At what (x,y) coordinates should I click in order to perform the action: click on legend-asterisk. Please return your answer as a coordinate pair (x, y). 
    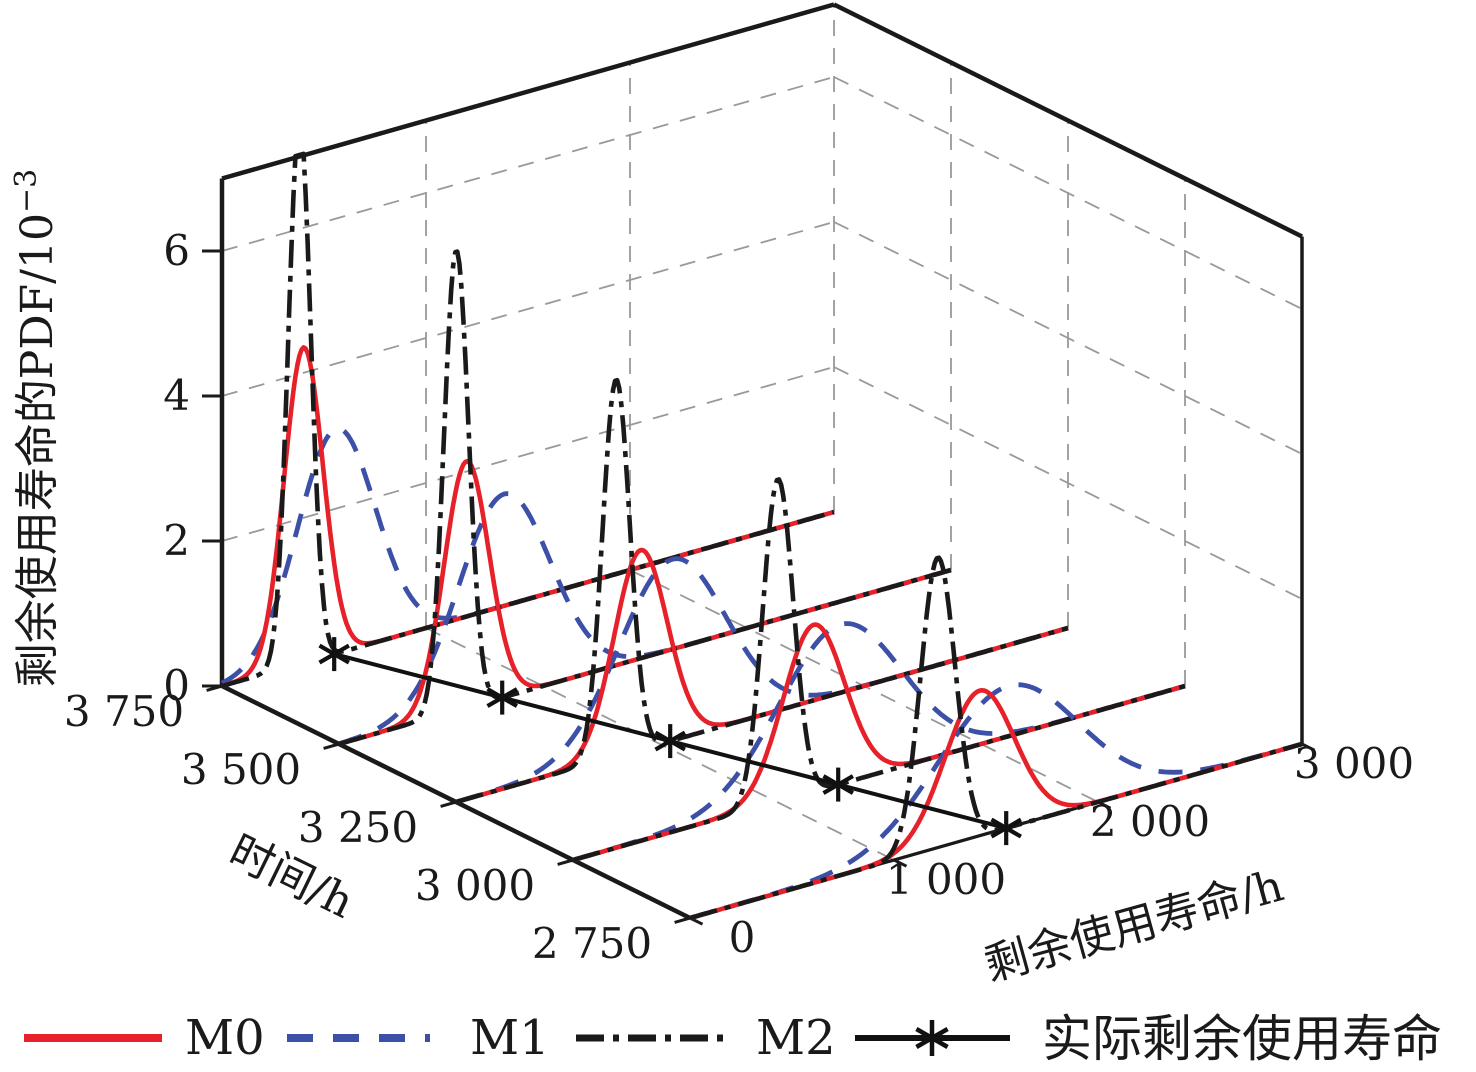
    Looking at the image, I should click on (932, 1038).